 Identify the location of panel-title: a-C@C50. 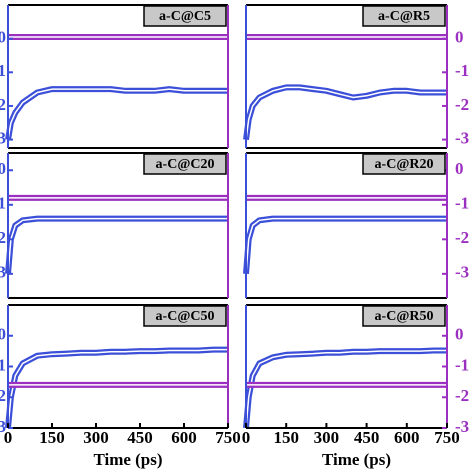
(185, 316).